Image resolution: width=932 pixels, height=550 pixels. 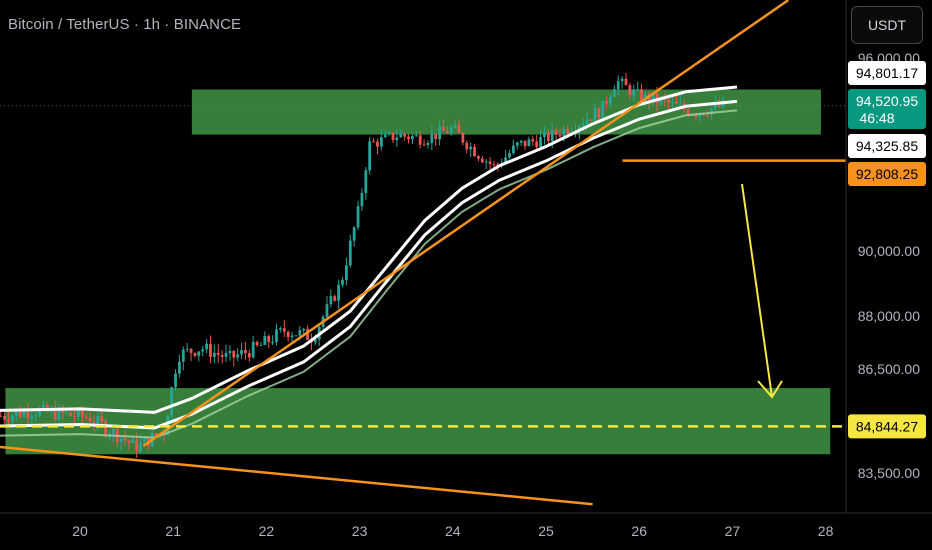 I want to click on symbol-title: Bitcoin / TetherUS · 1h · BINANCE, so click(x=125, y=24).